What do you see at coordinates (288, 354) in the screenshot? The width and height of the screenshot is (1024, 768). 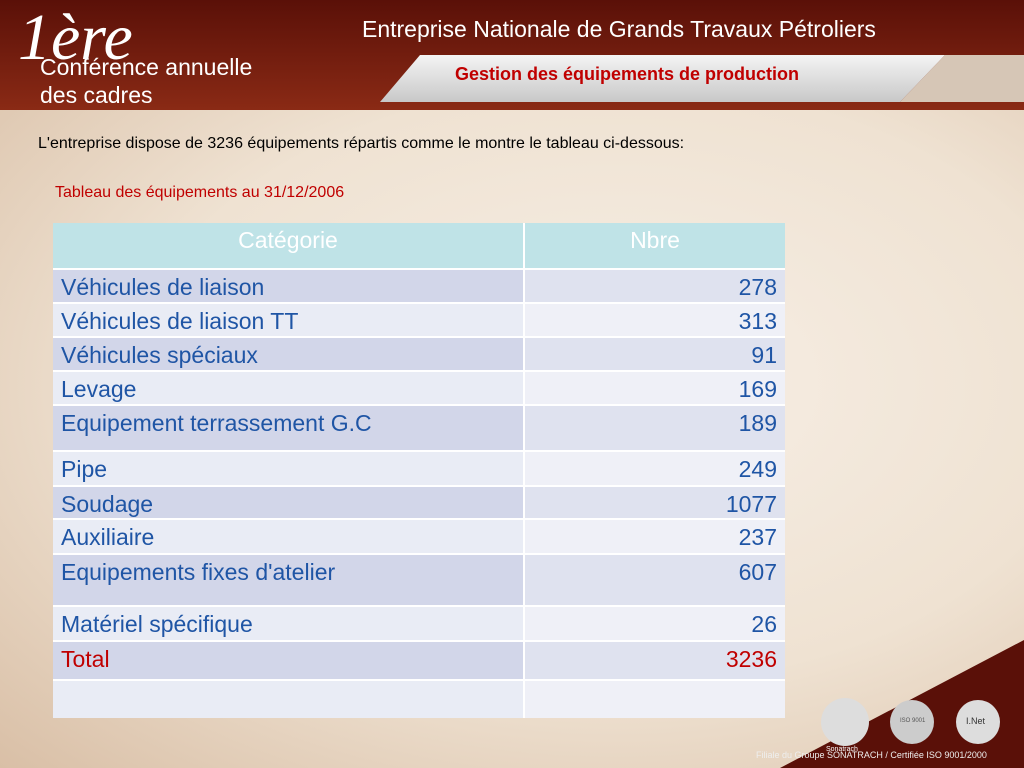 I see `category-cell: Véhicules spéciaux` at bounding box center [288, 354].